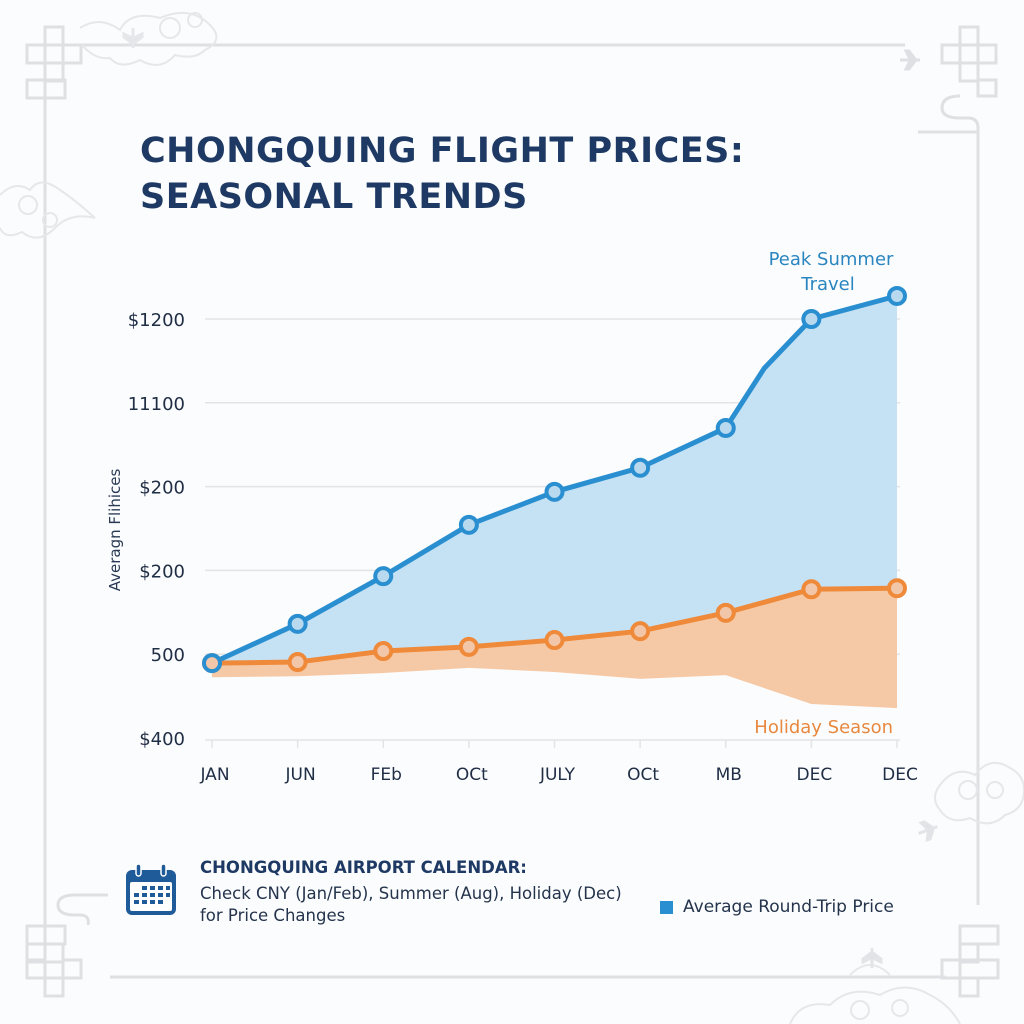  What do you see at coordinates (115, 530) in the screenshot?
I see `y-axis-label: Averagn Flihices` at bounding box center [115, 530].